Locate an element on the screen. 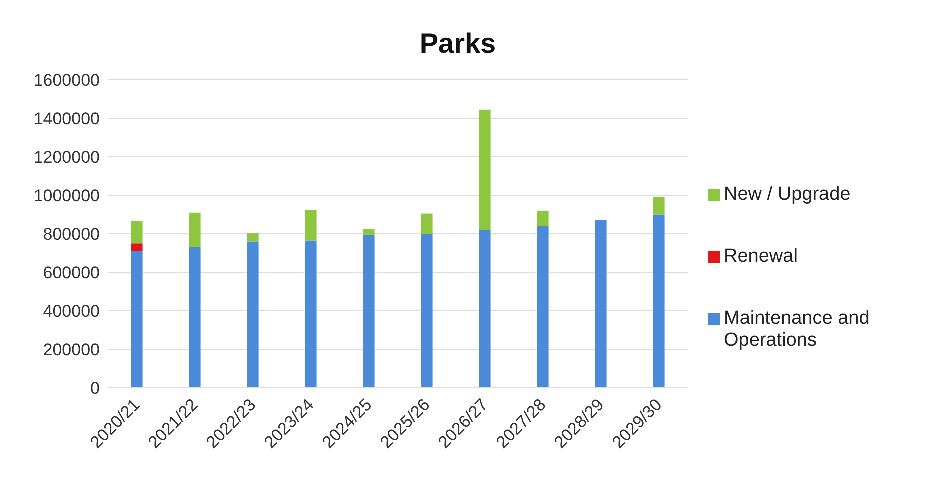  y-tick-label: 1000000 is located at coordinates (67, 196).